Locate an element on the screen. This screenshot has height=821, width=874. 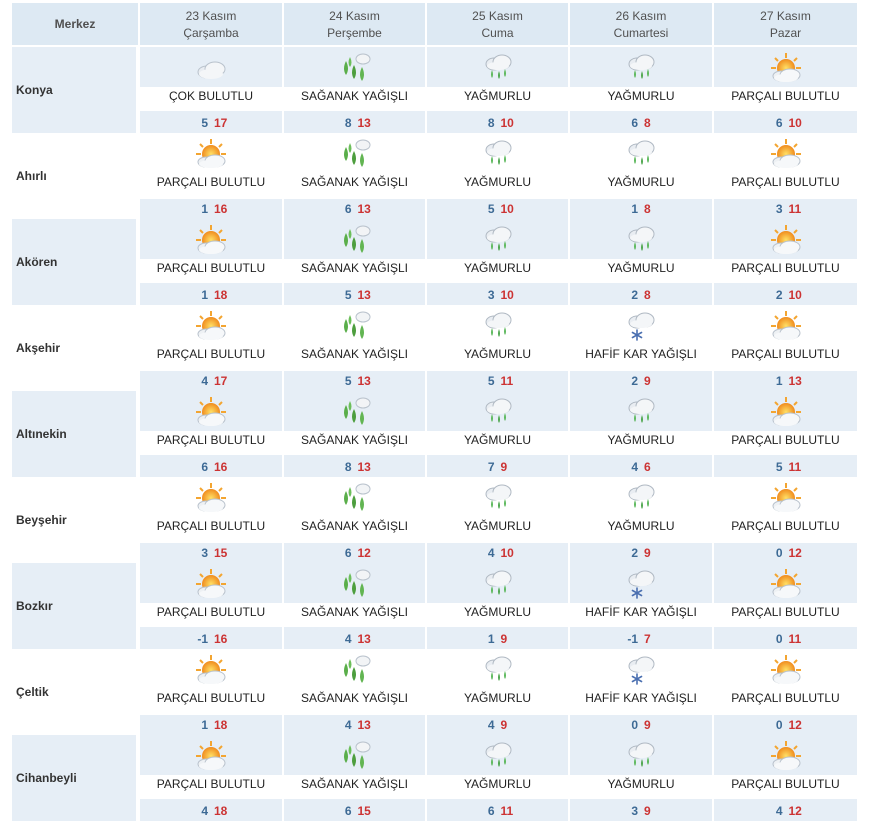
city-name: Ahırlı is located at coordinates (31, 176).